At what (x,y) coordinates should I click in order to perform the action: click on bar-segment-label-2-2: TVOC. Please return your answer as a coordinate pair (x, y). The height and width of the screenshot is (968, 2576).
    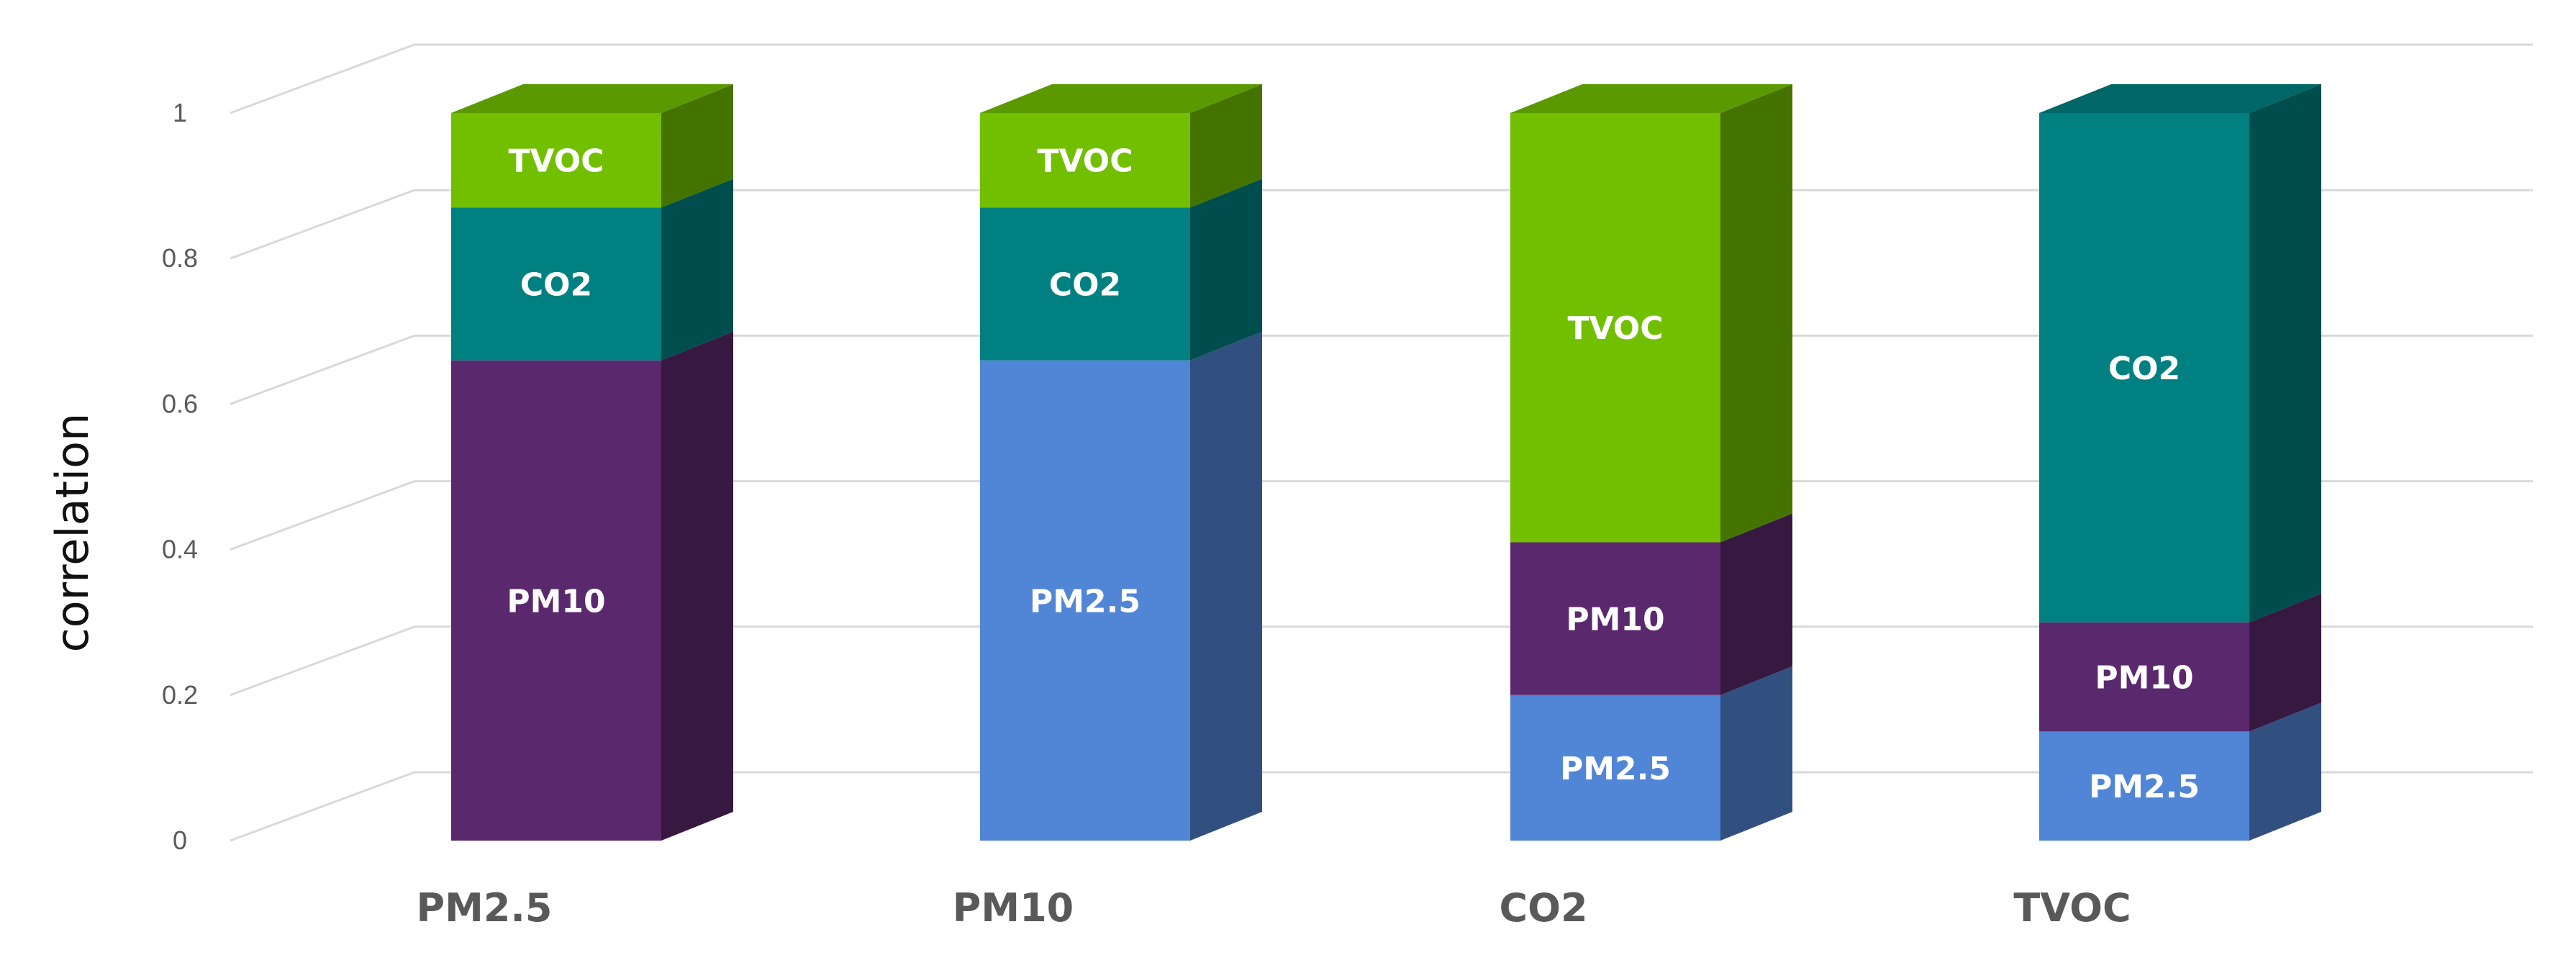
    Looking at the image, I should click on (1616, 329).